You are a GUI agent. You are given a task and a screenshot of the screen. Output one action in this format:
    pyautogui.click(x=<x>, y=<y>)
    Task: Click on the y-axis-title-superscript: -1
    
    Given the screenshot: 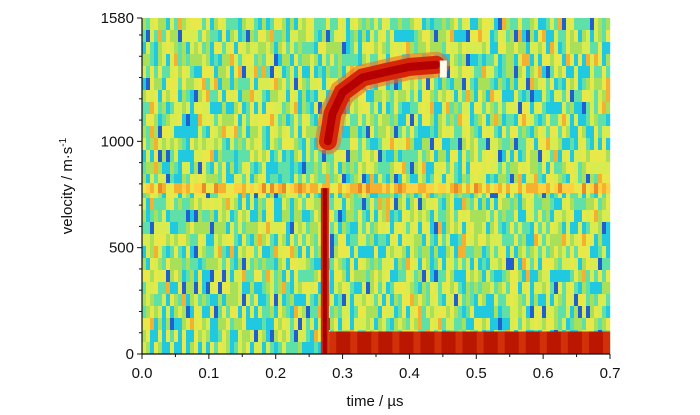 What is the action you would take?
    pyautogui.click(x=63, y=141)
    